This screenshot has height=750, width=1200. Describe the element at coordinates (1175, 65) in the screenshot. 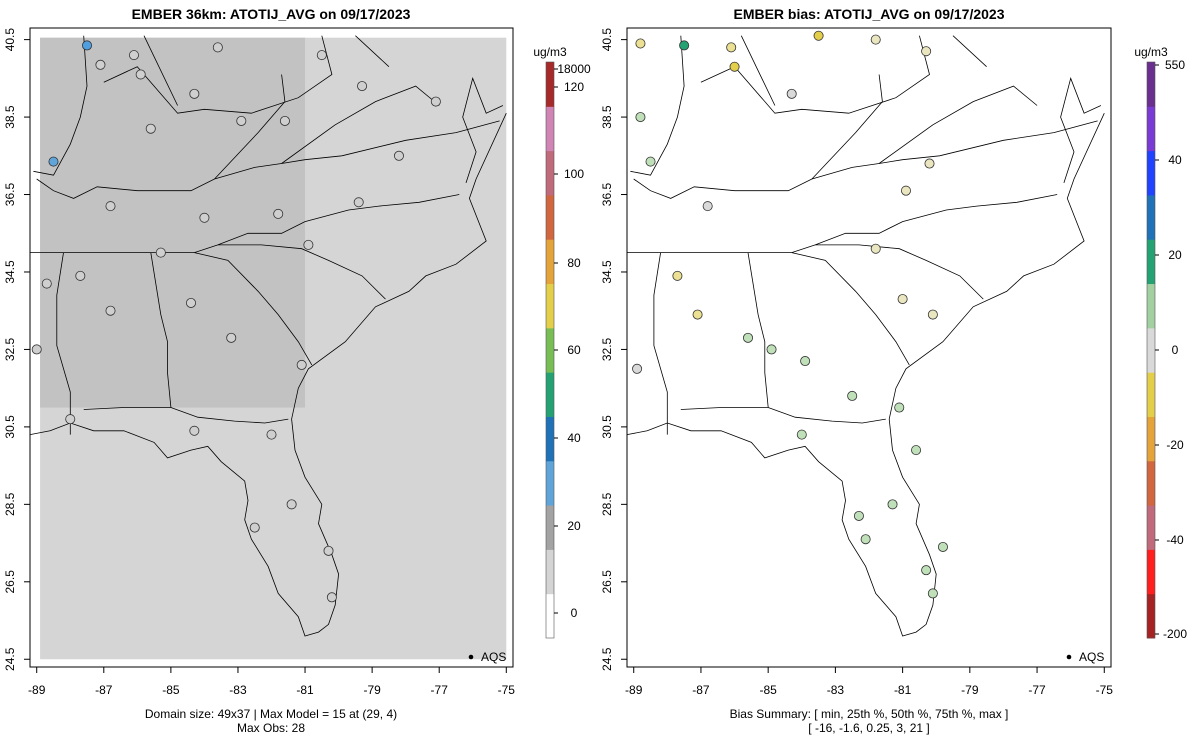

I see `colorbar-label: 550` at that location.